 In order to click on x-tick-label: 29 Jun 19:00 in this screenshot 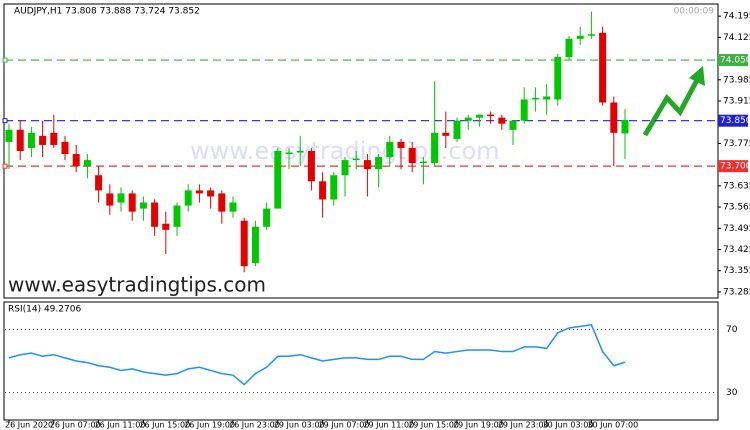, I will do `click(478, 425)`.